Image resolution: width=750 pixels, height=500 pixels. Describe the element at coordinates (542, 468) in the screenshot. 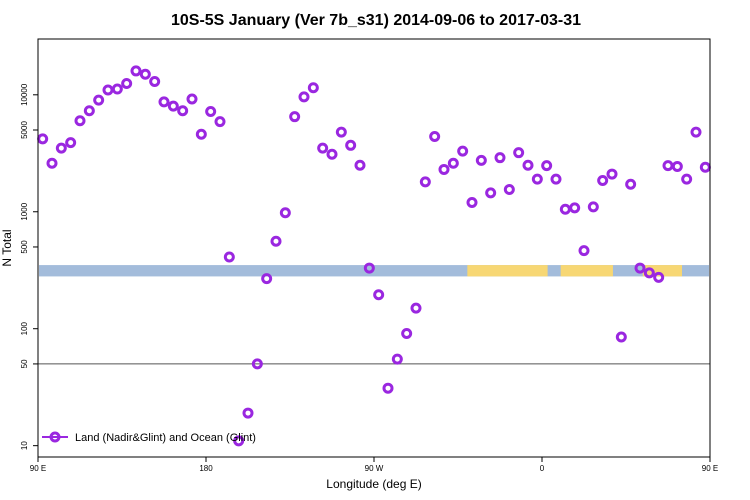

I see `x-tick-label: 0` at that location.